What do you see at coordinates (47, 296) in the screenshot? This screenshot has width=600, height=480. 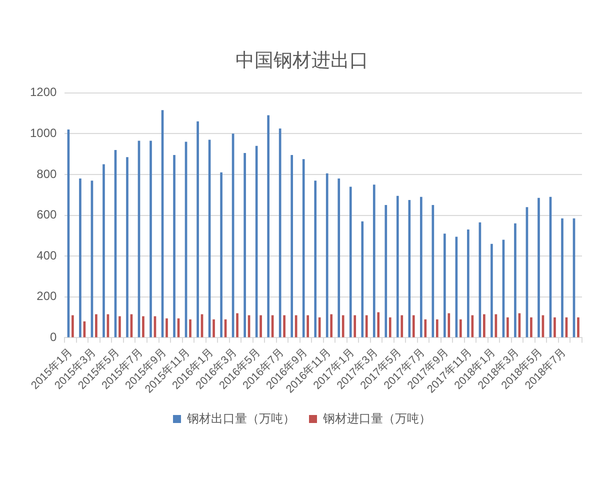 I see `y-tick-label: 200` at bounding box center [47, 296].